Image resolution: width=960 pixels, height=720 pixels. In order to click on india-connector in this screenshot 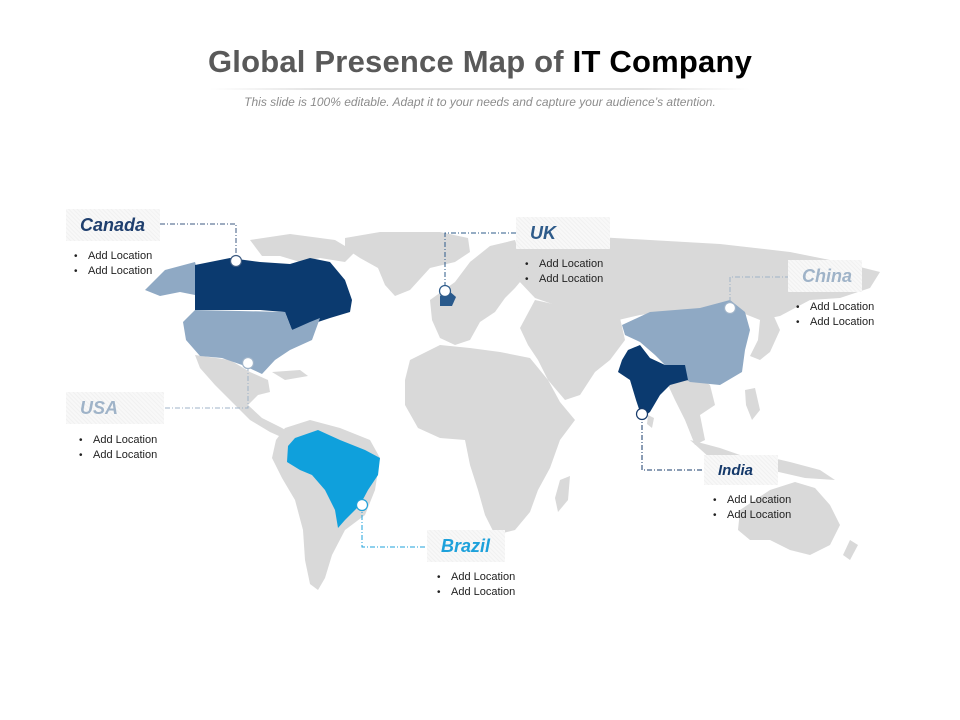, I will do `click(673, 443)`.